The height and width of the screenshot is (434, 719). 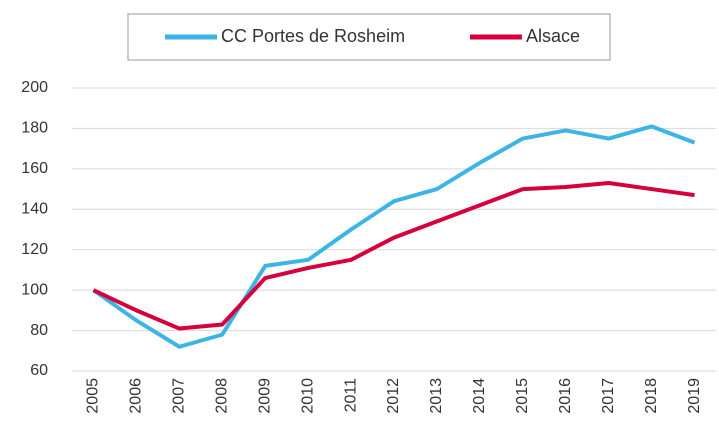 I want to click on x-tick-label: 2009, so click(x=264, y=396).